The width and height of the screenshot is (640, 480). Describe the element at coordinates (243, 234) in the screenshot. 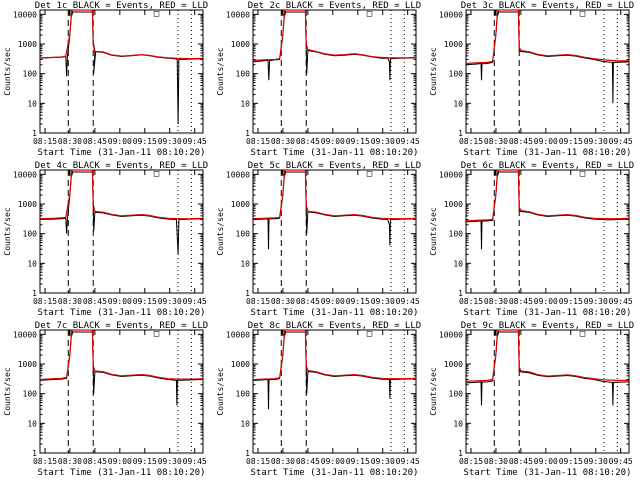

I see `panel-5-ytick-label: 100` at that location.